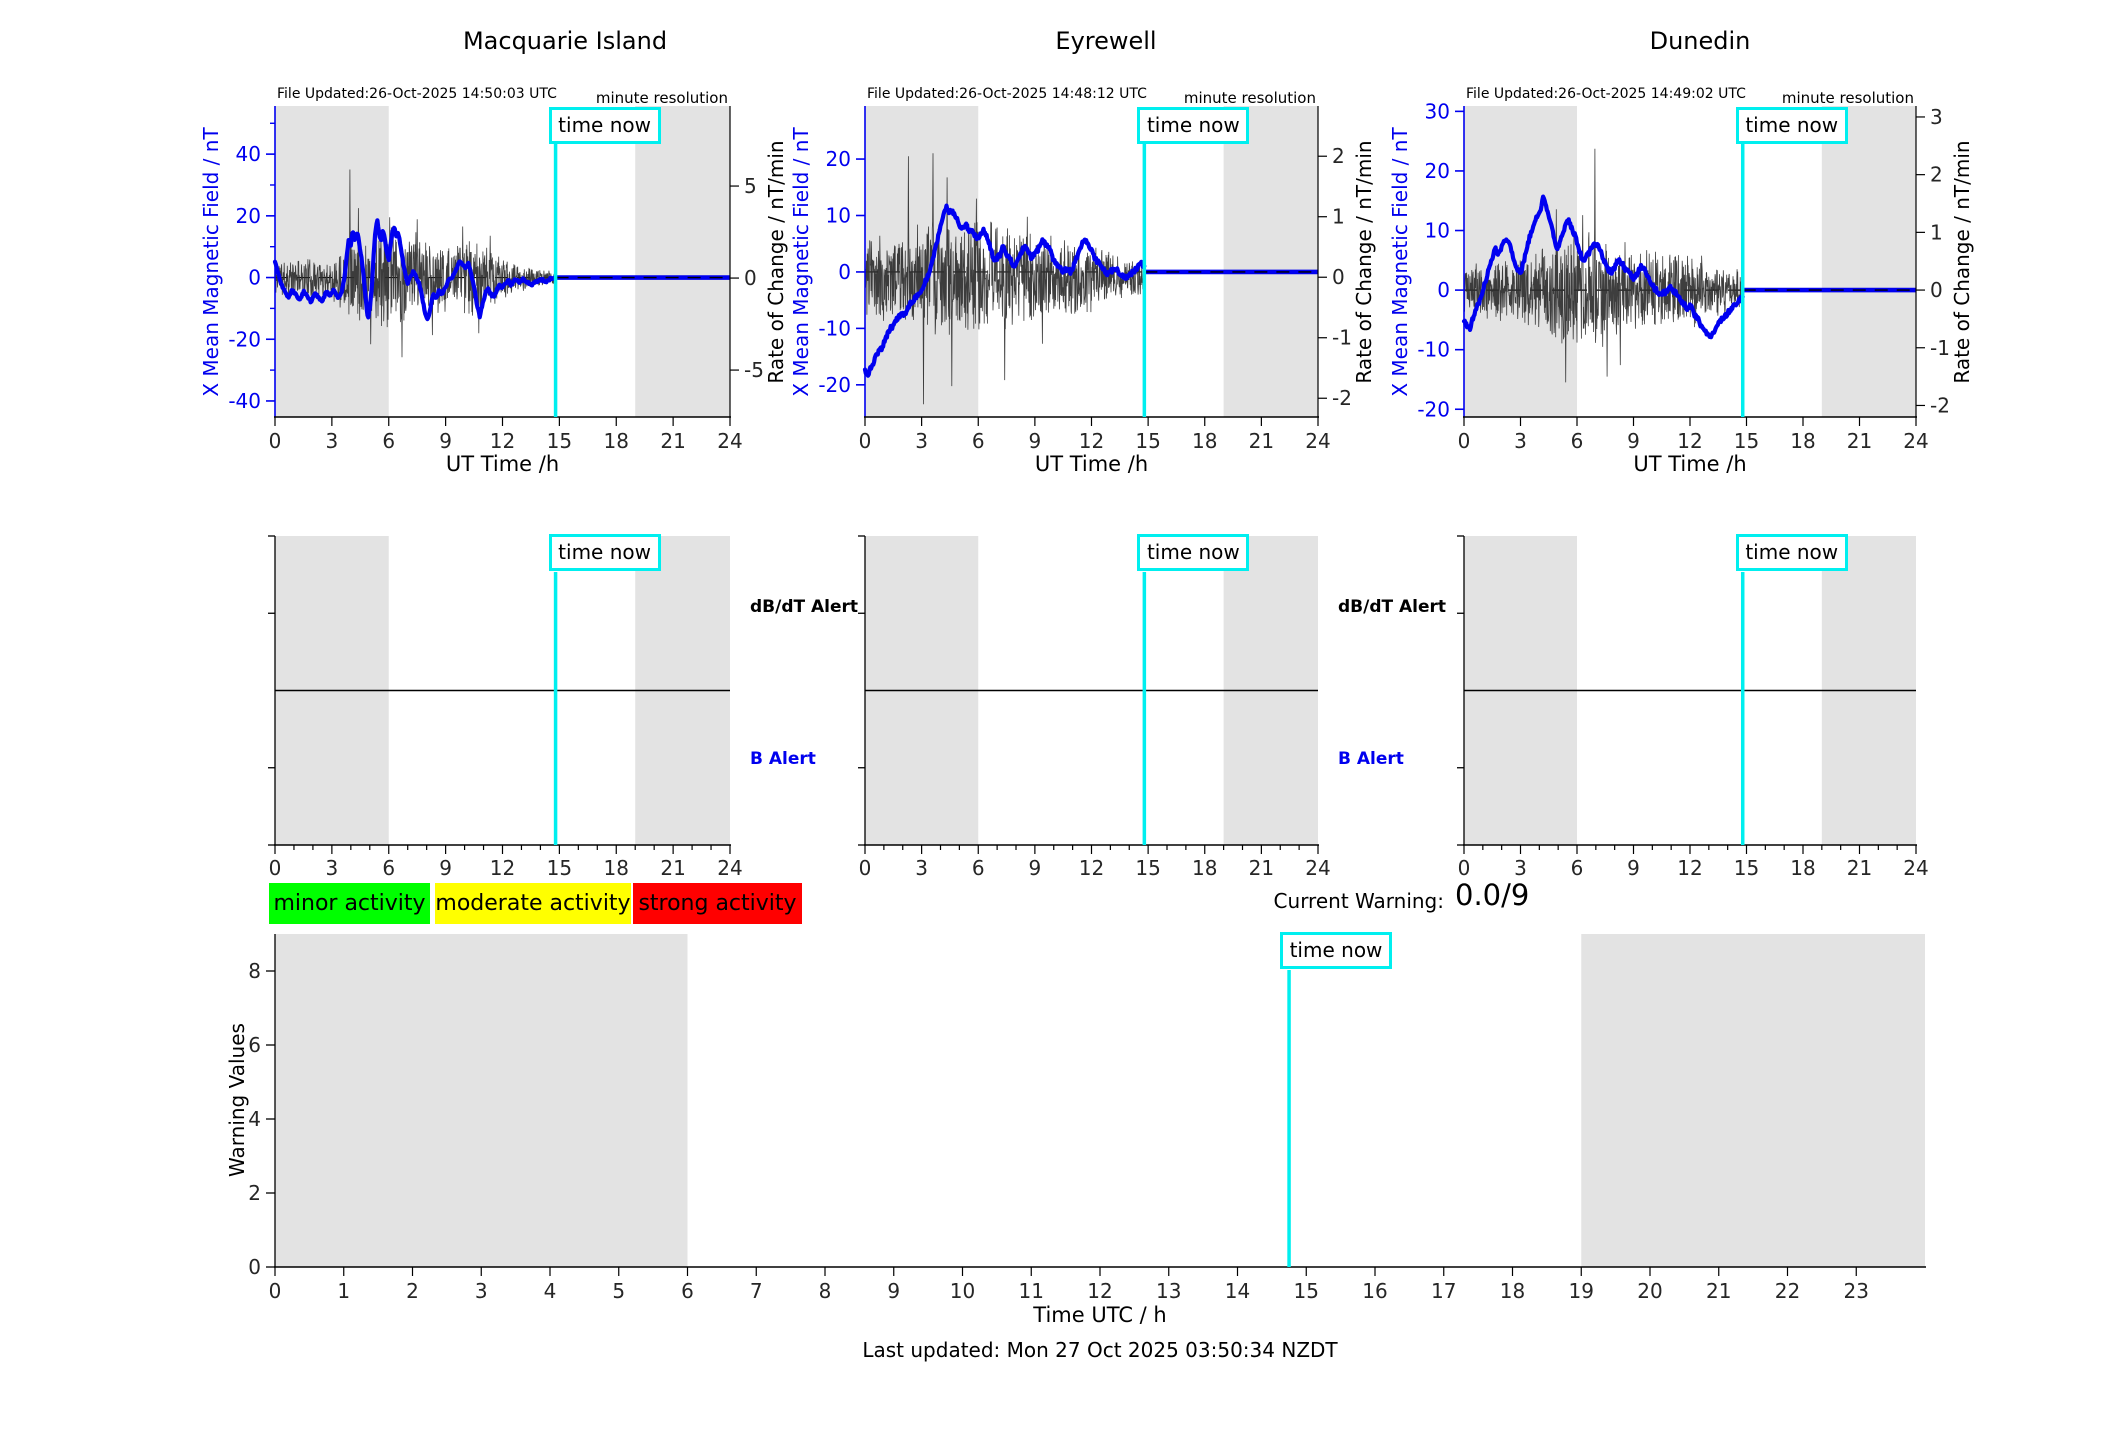  Describe the element at coordinates (1237, 1291) in the screenshot. I see `x-axis-tick-label: 14` at that location.